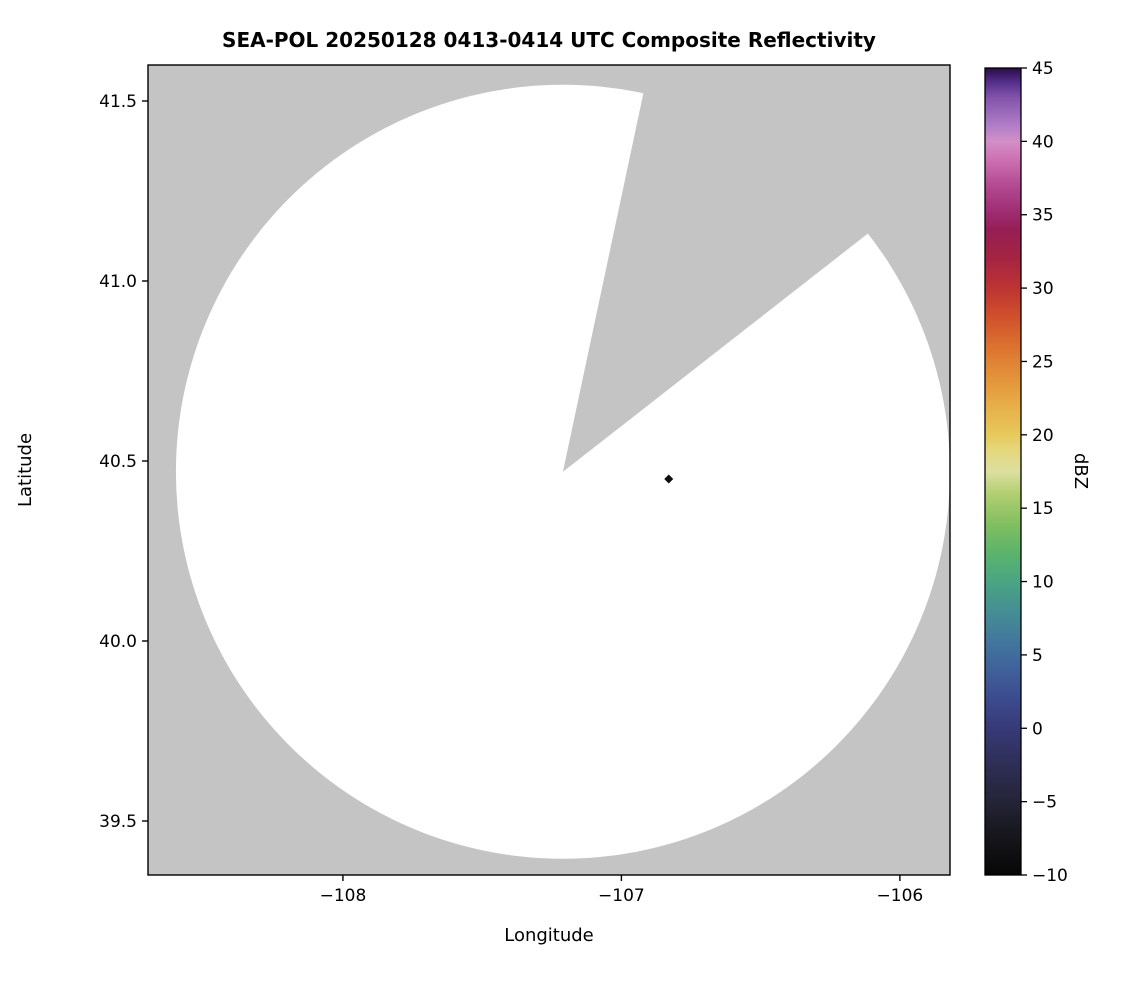 The height and width of the screenshot is (990, 1146). I want to click on colorbar-tick-label: −5, so click(1044, 803).